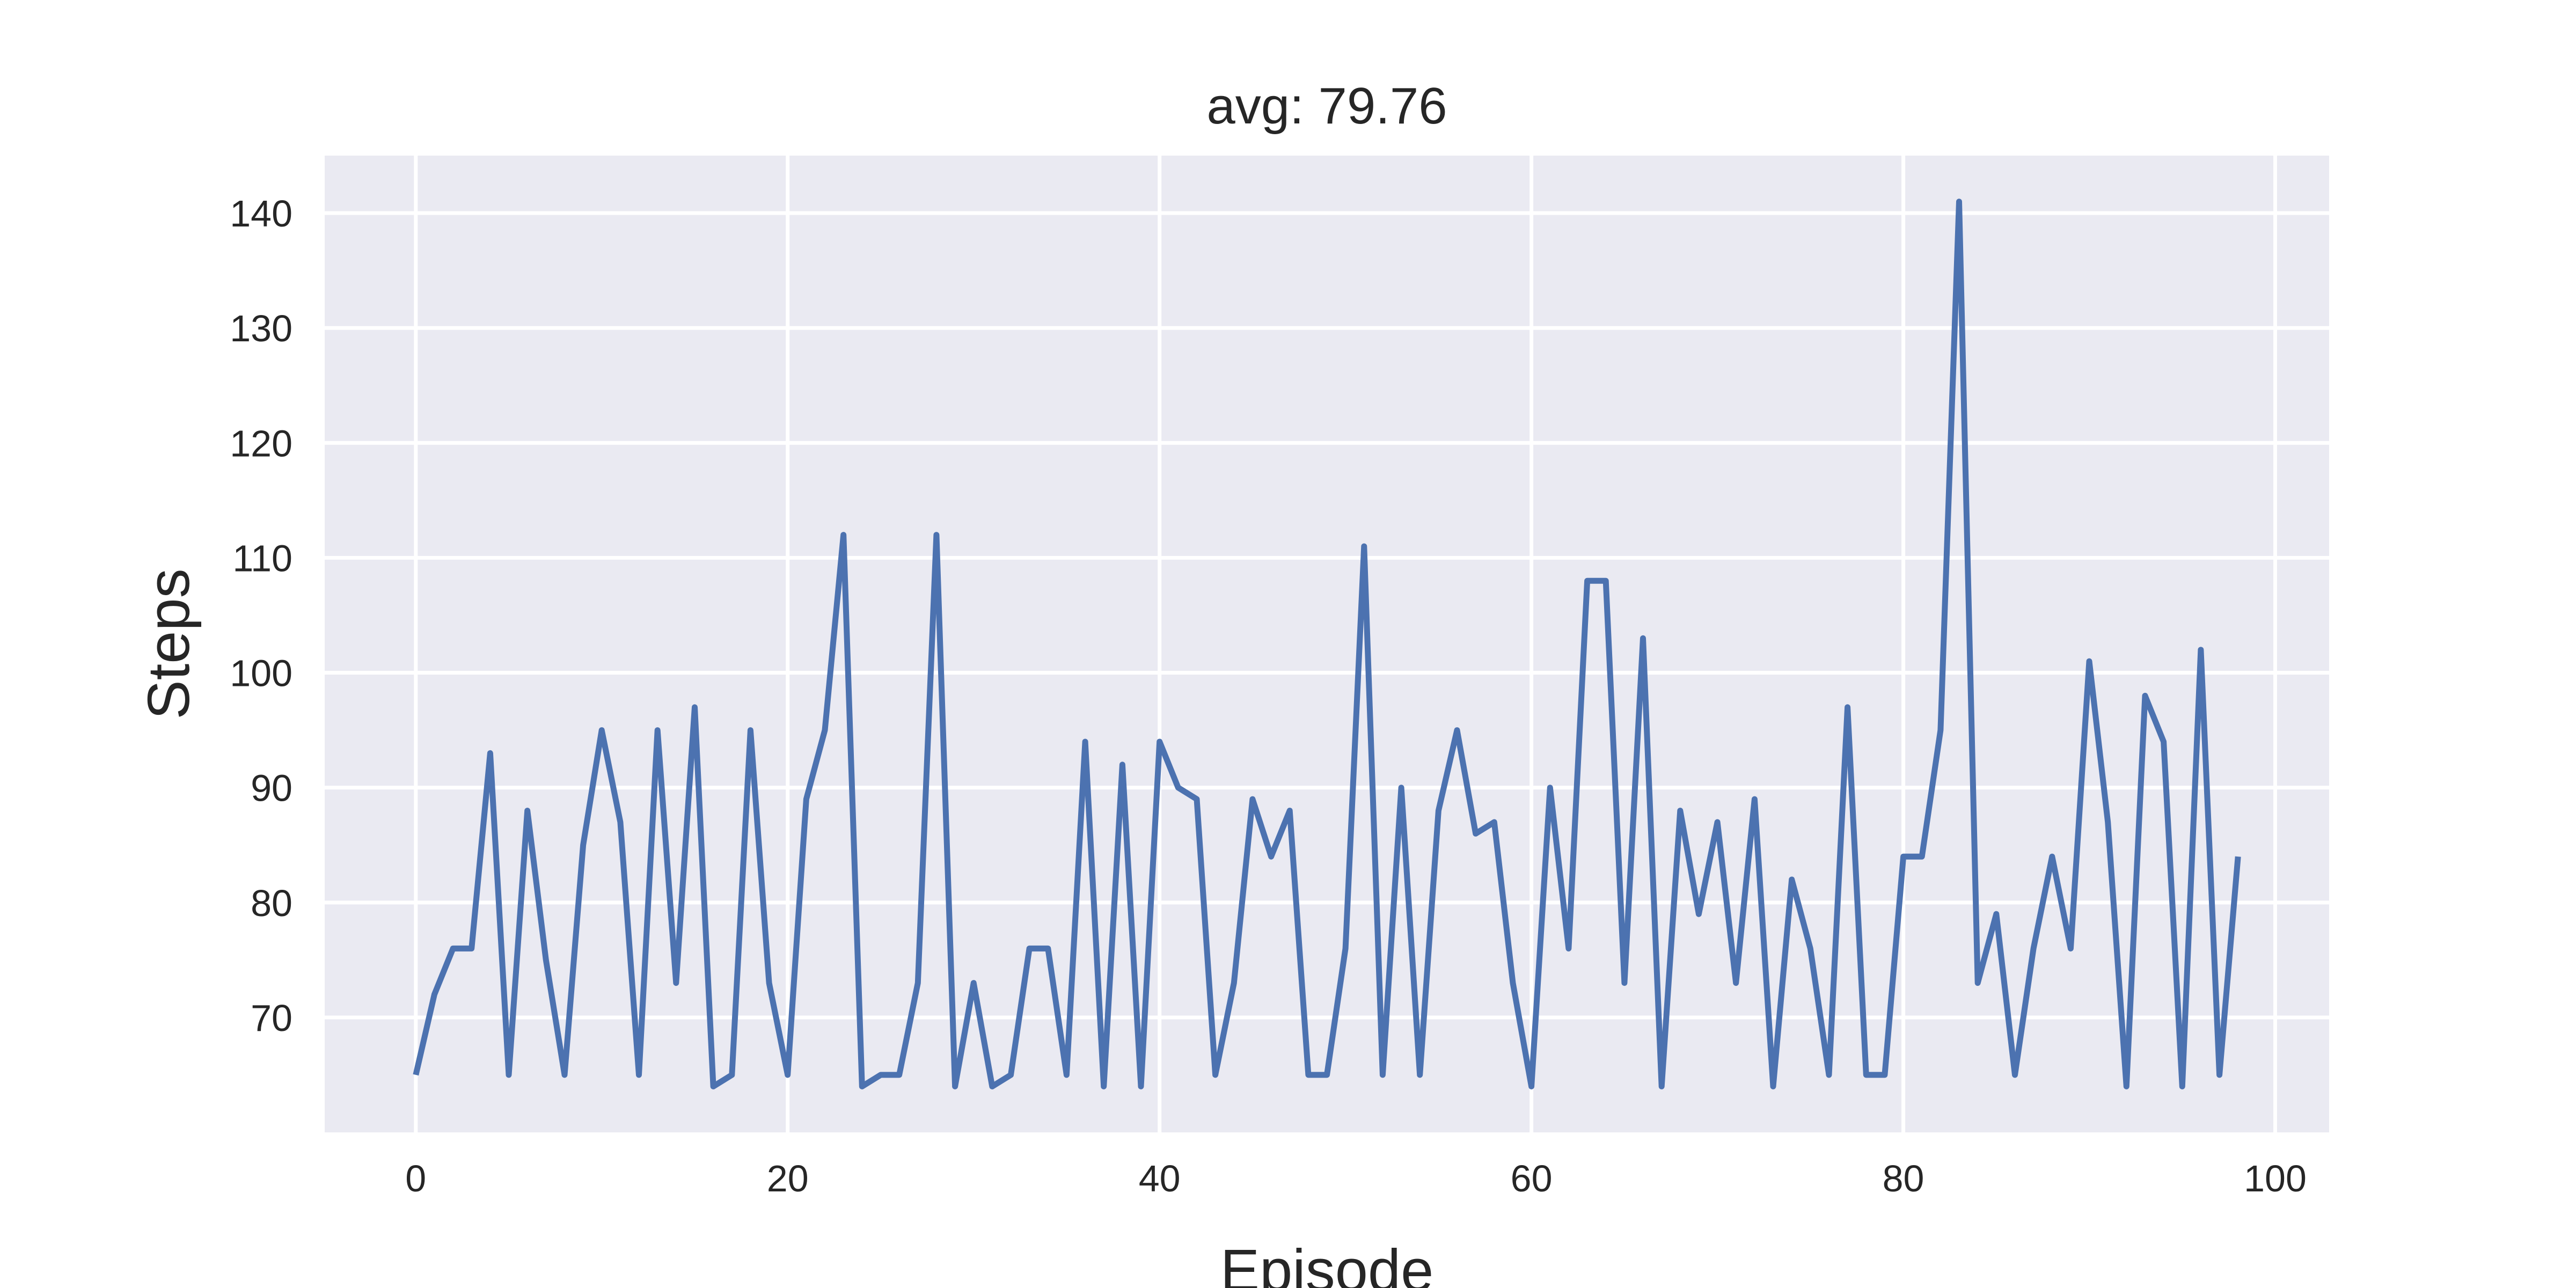 The height and width of the screenshot is (1288, 2576). What do you see at coordinates (1160, 1178) in the screenshot?
I see `x-tick-label: 40` at bounding box center [1160, 1178].